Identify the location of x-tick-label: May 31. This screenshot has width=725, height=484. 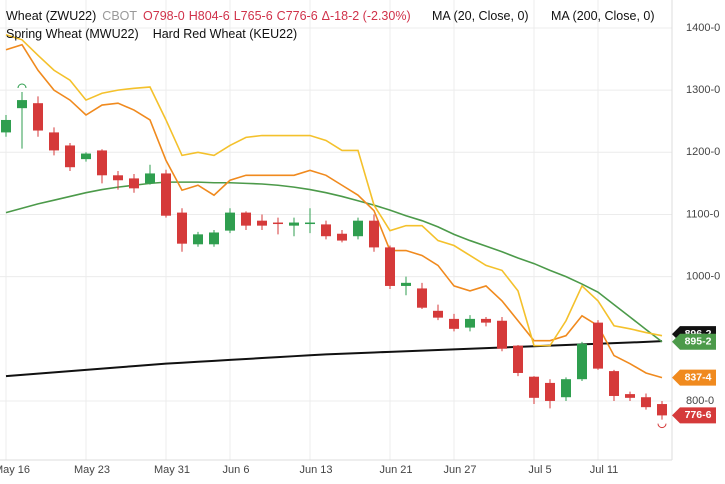
(172, 470).